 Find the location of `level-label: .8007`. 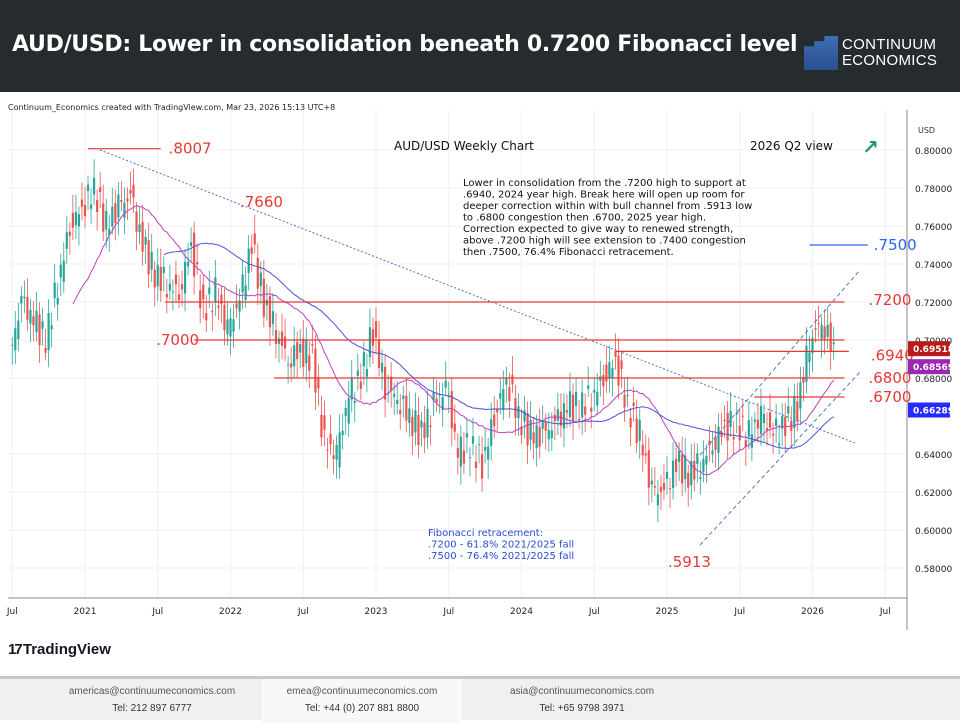

level-label: .8007 is located at coordinates (190, 149).